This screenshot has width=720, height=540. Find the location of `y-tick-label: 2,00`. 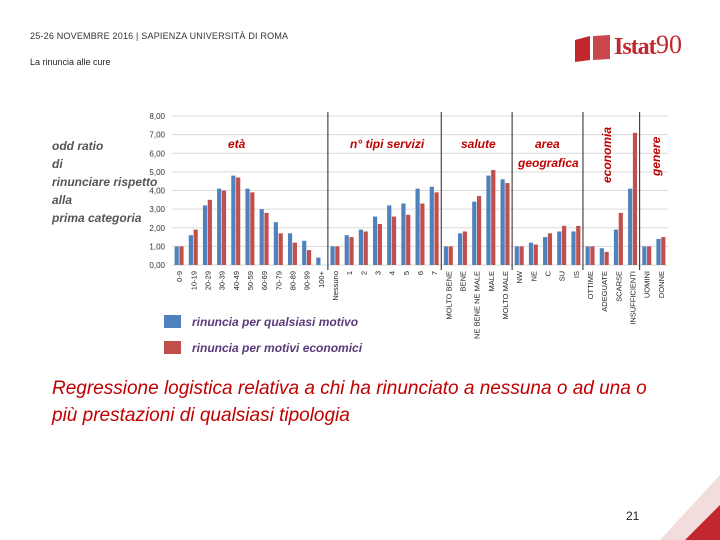

y-tick-label: 2,00 is located at coordinates (157, 228).